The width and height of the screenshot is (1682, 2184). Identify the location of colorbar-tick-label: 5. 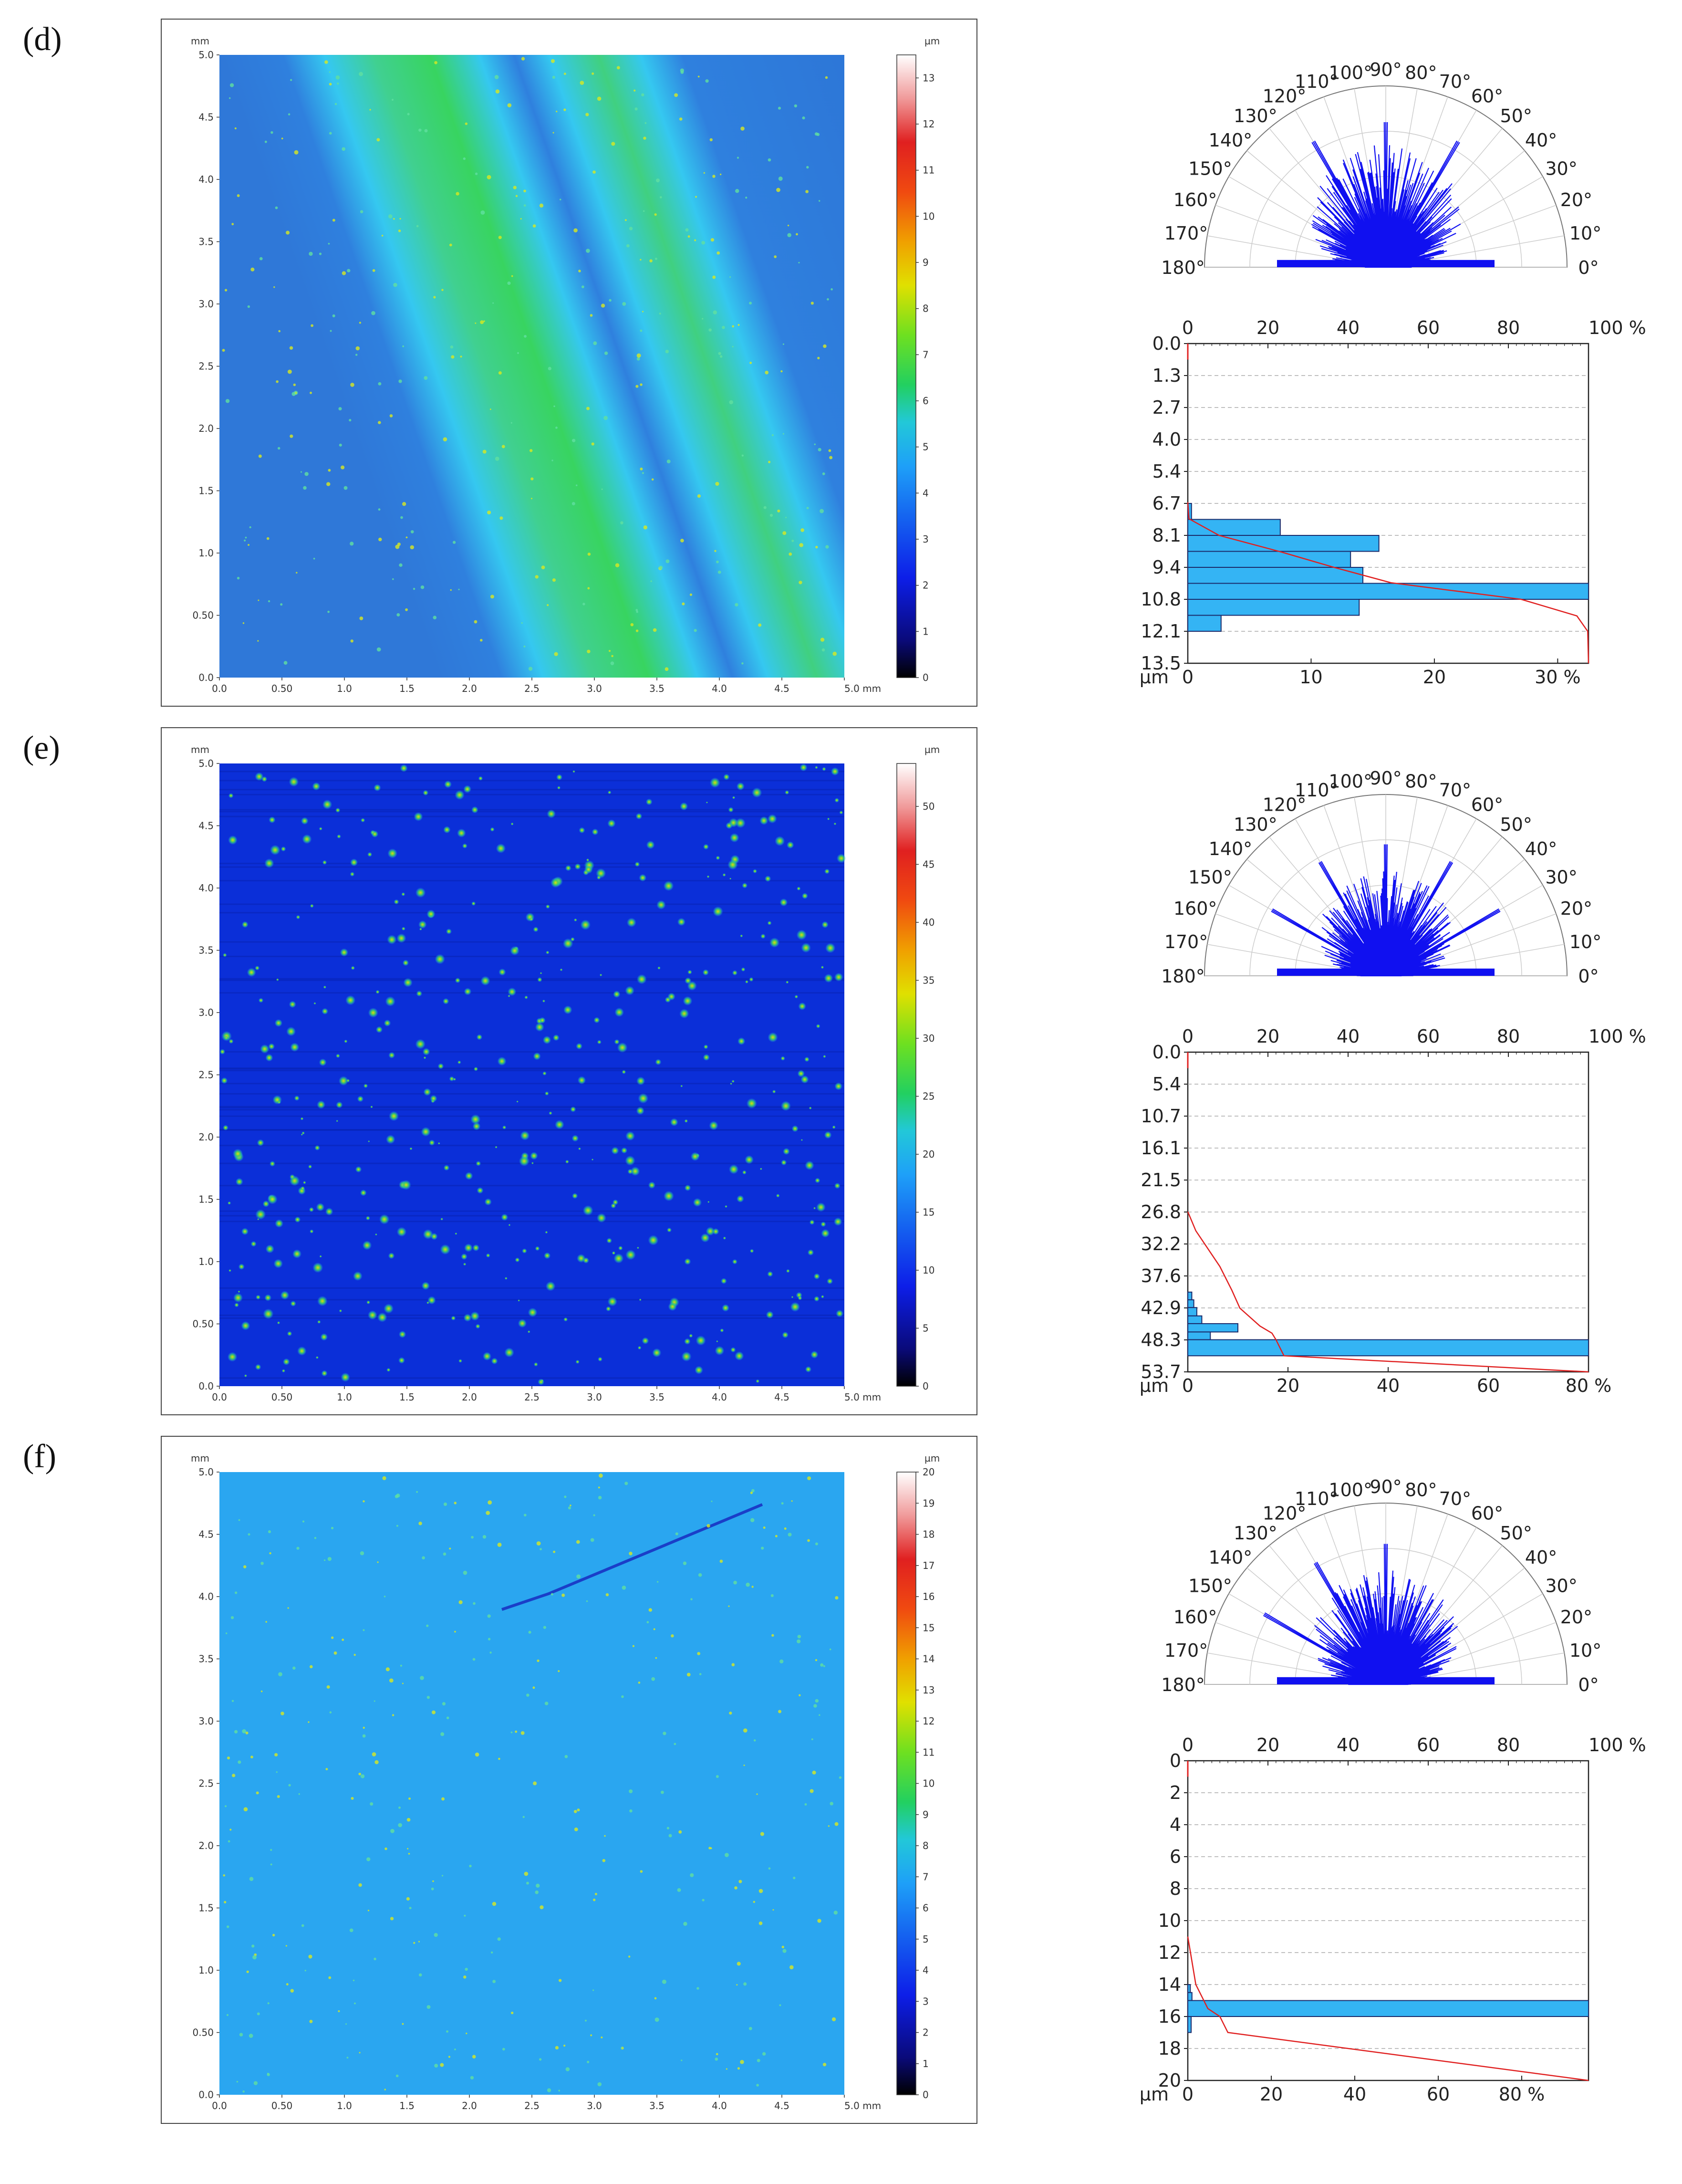
(926, 1939).